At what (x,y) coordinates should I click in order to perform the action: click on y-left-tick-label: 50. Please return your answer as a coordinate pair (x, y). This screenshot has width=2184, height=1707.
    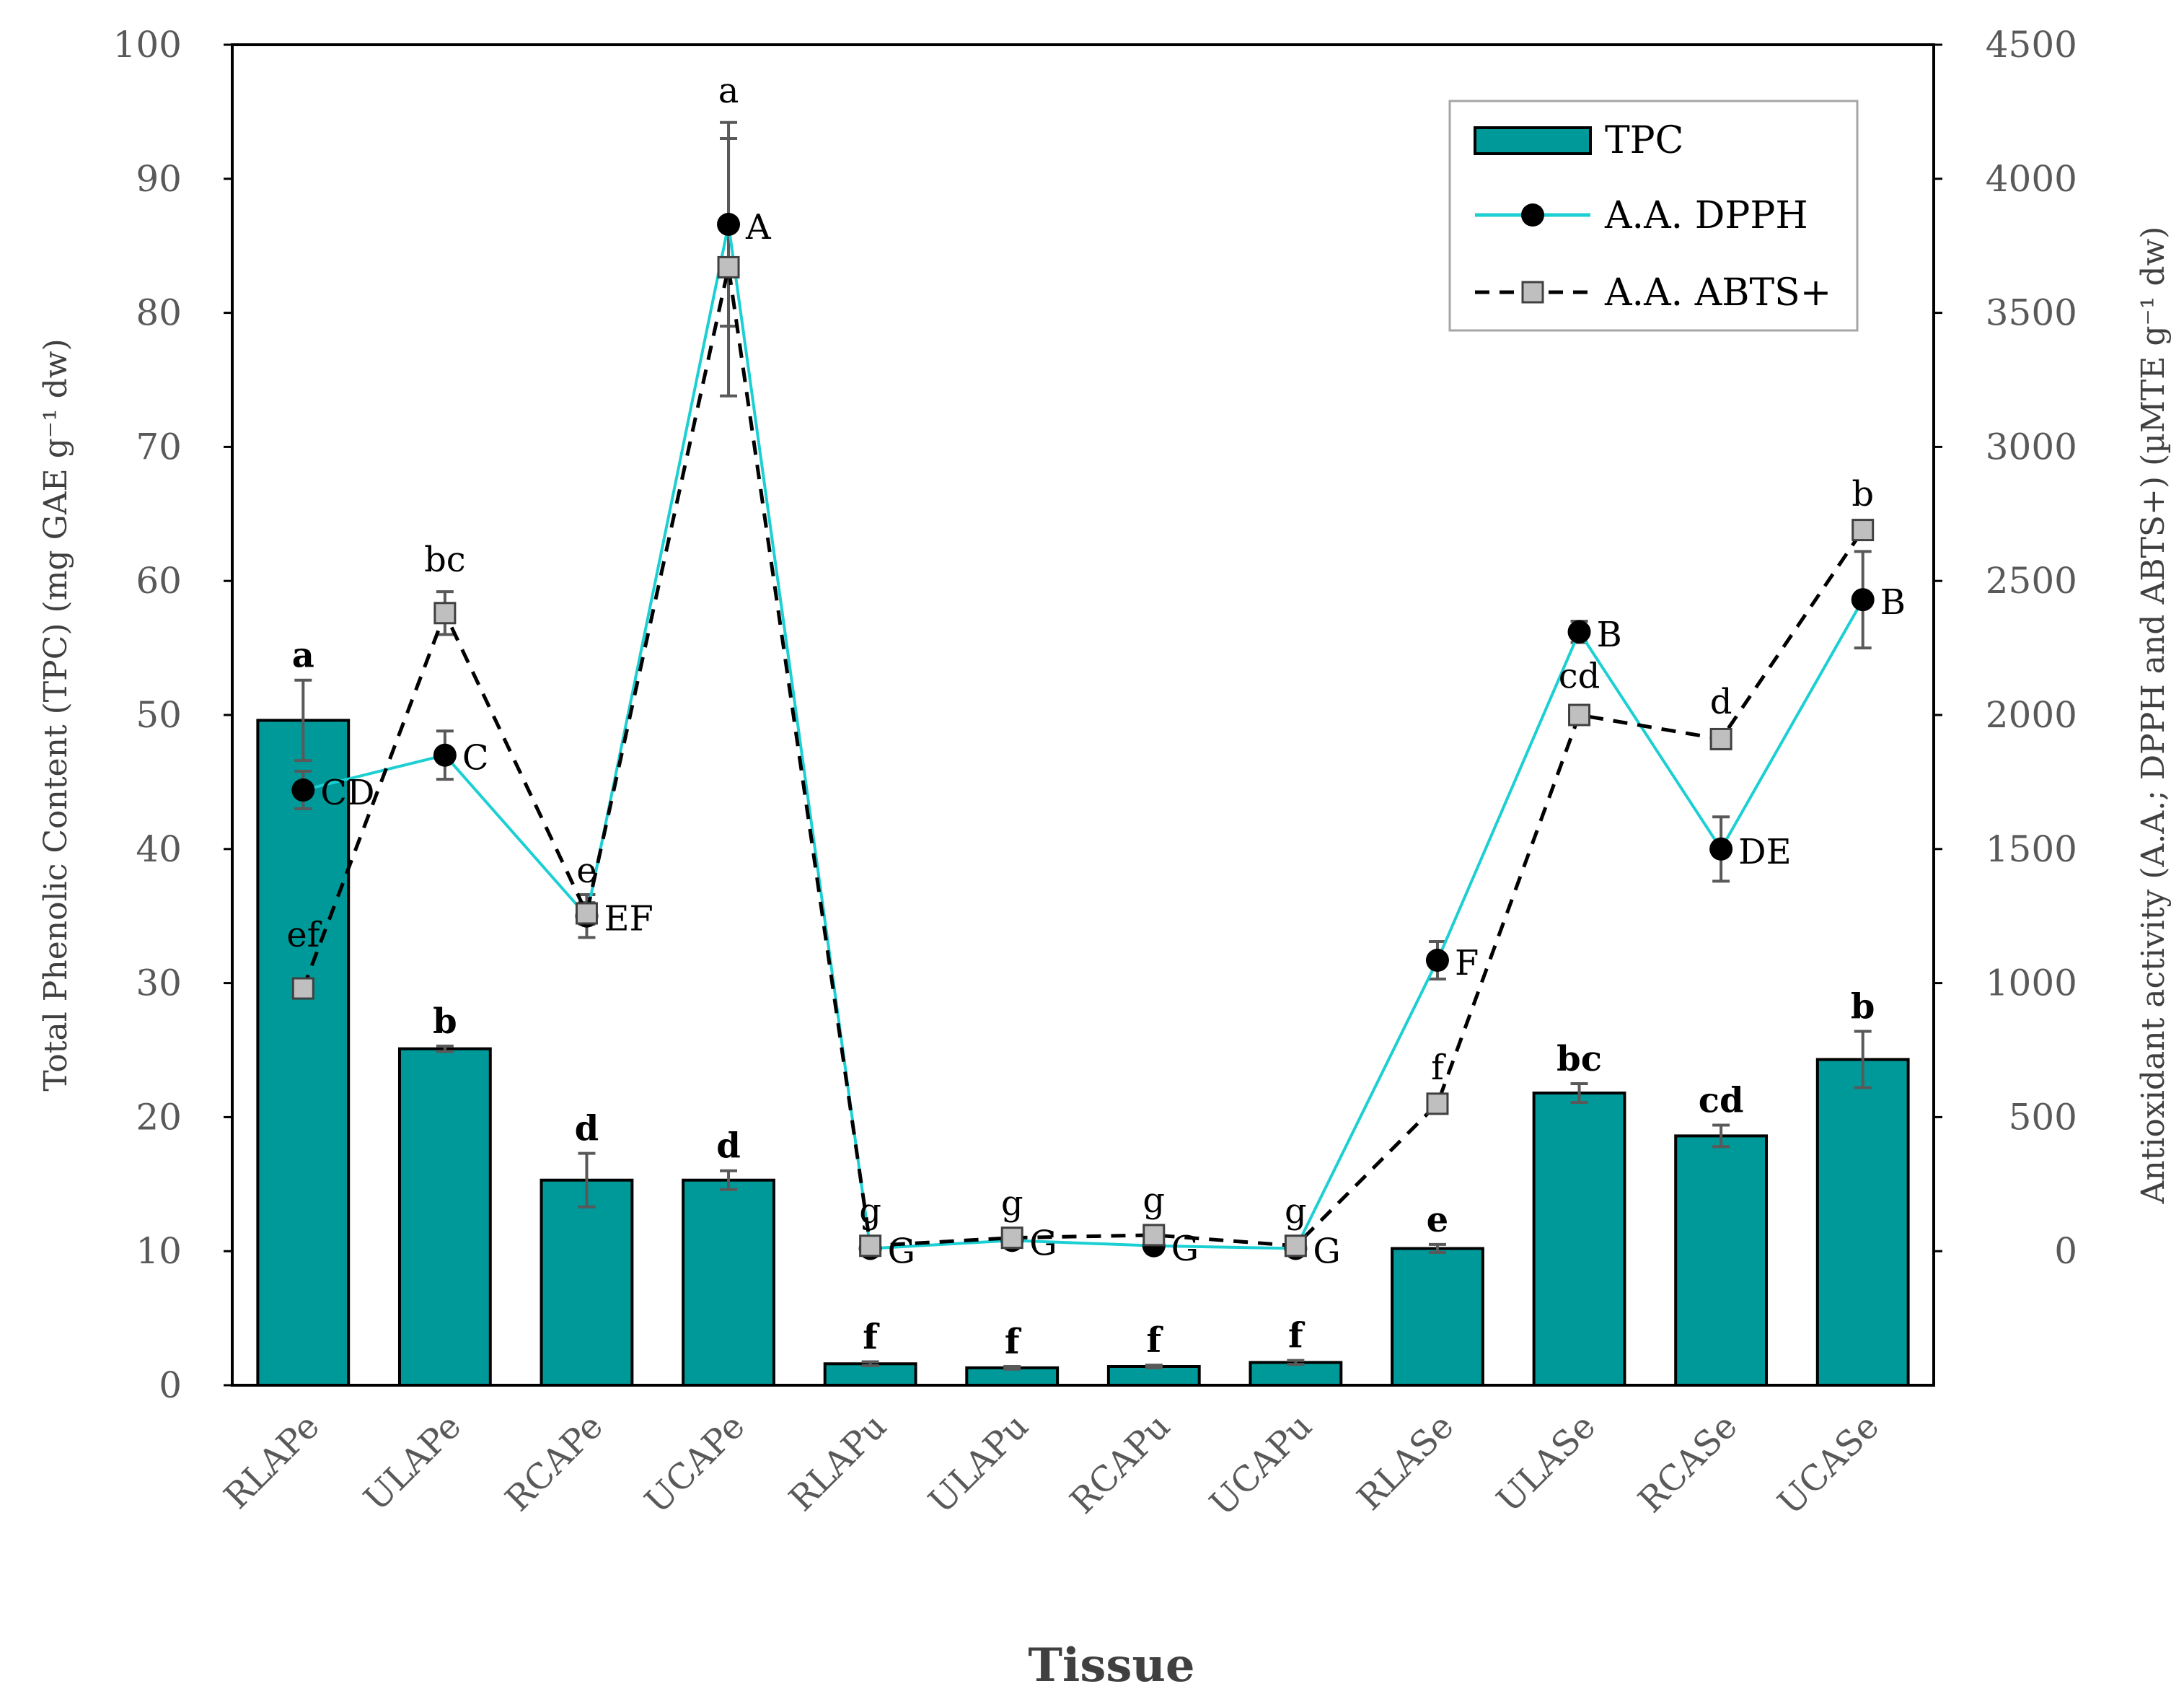
    Looking at the image, I should click on (159, 715).